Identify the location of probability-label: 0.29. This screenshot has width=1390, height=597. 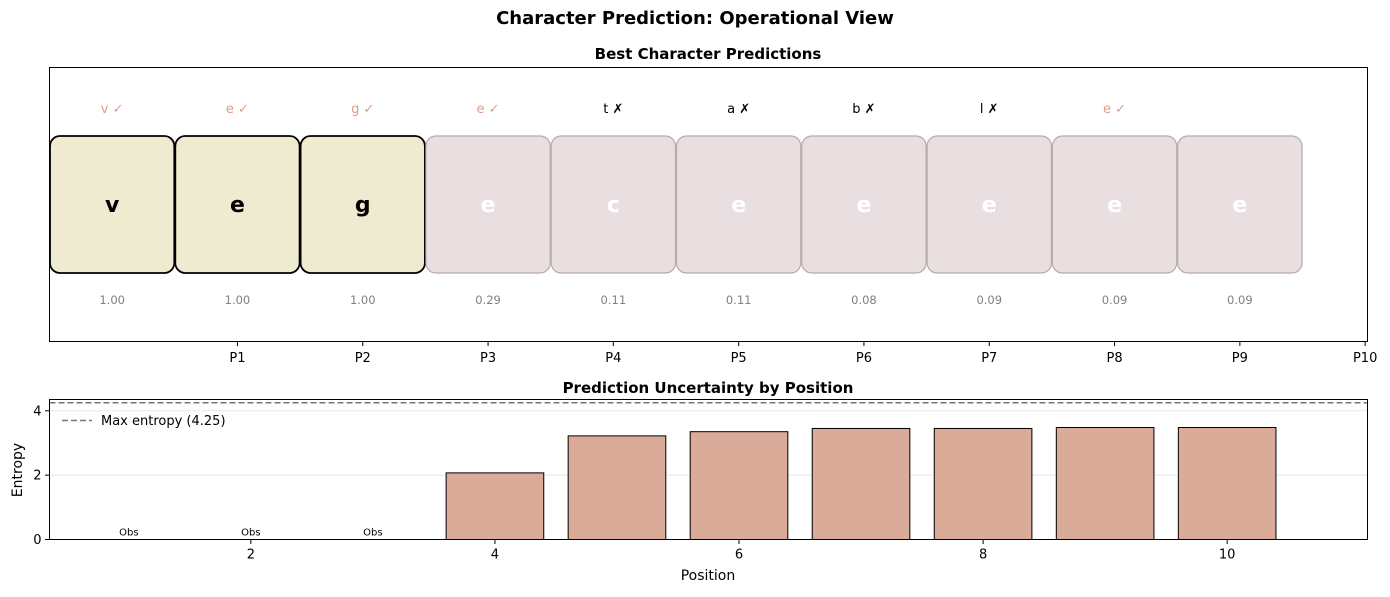
(488, 300).